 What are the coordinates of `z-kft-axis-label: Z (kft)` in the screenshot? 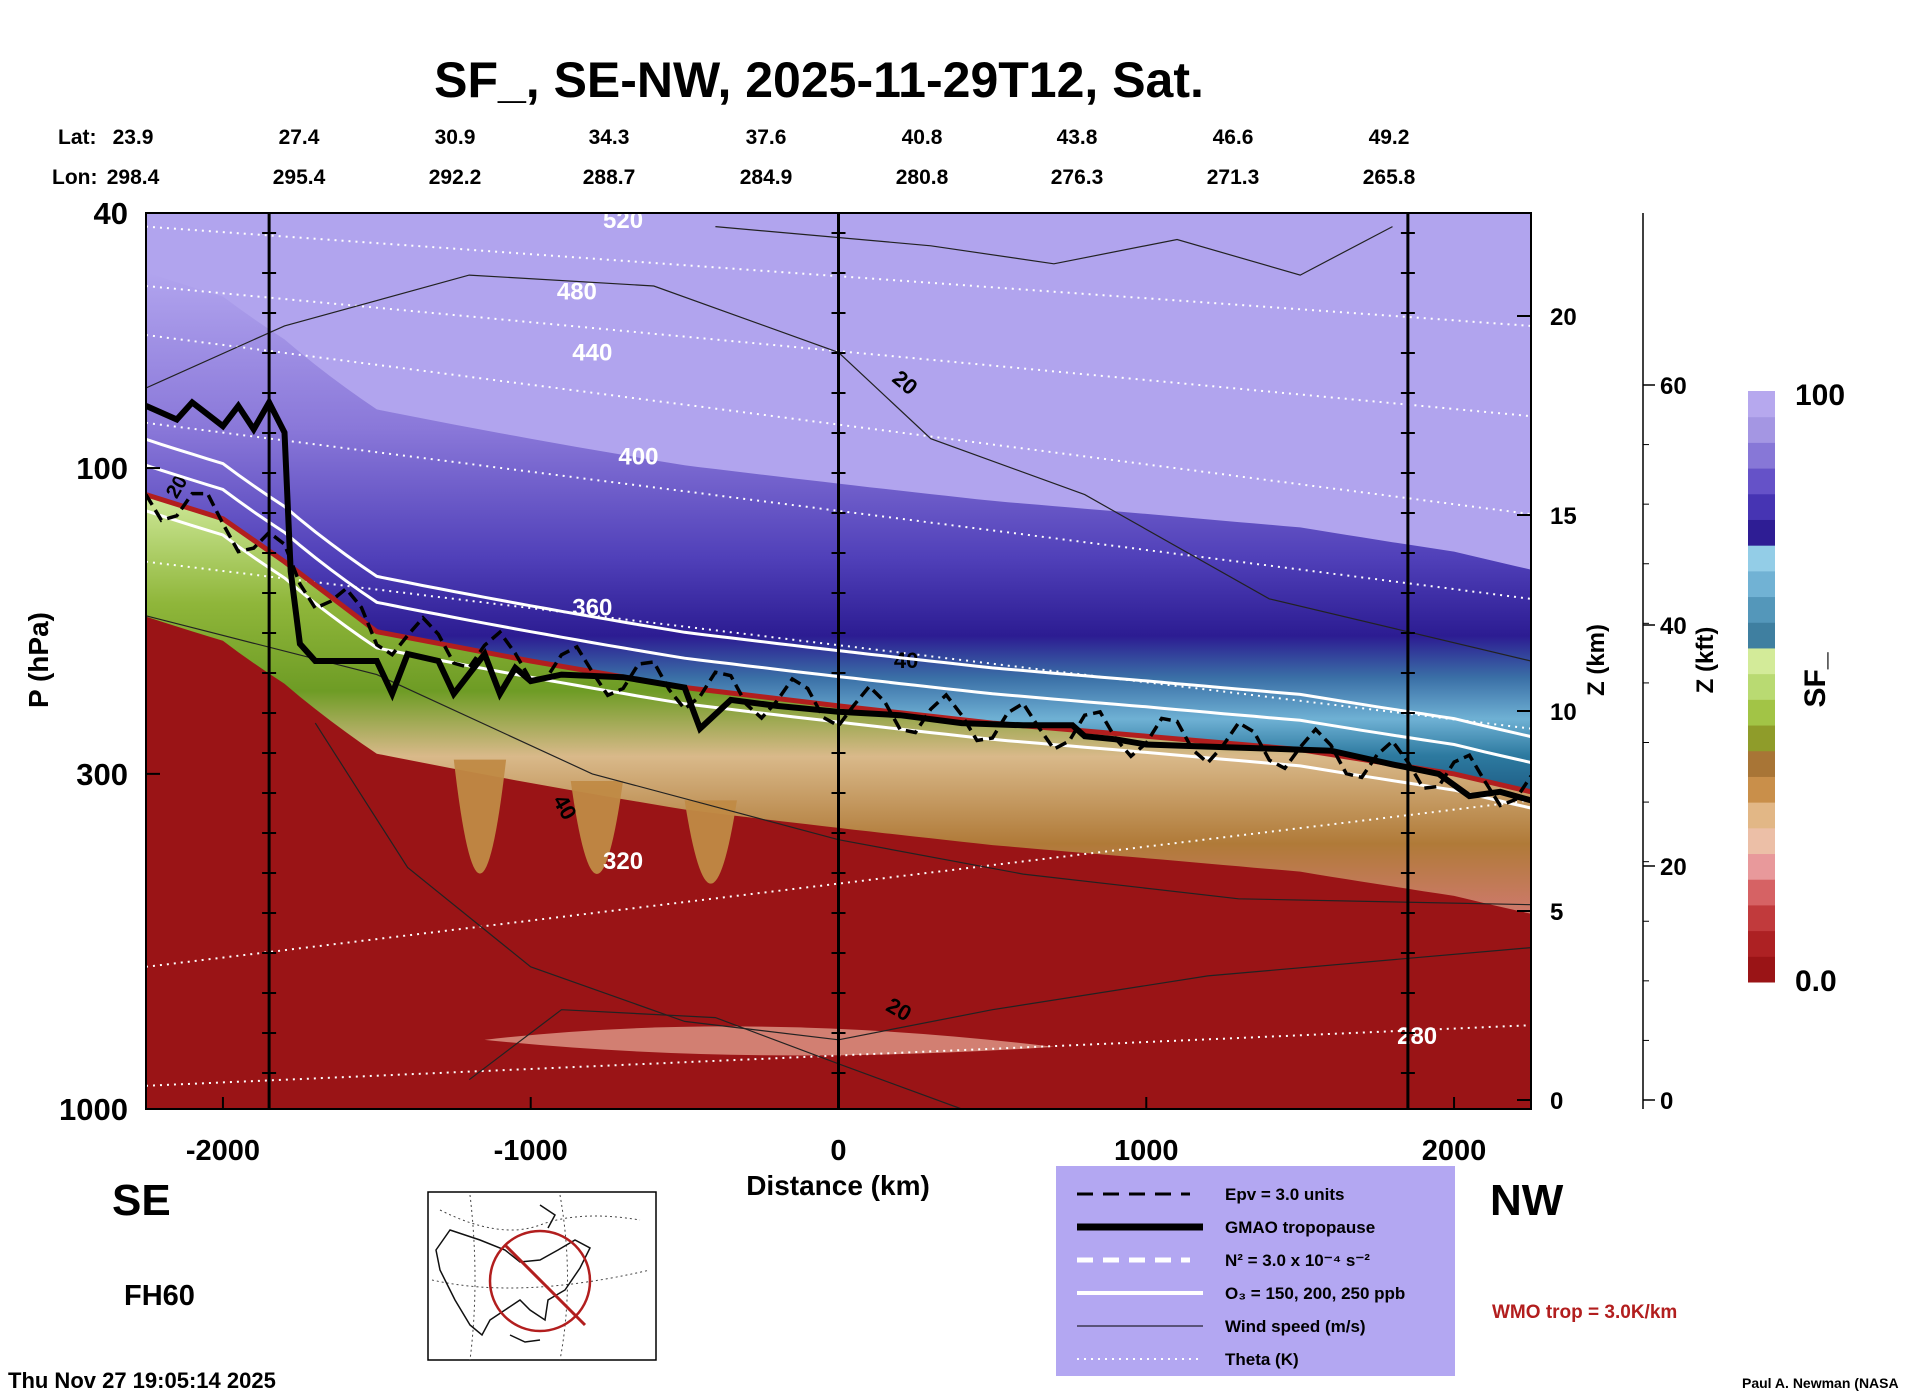 It's located at (1705, 660).